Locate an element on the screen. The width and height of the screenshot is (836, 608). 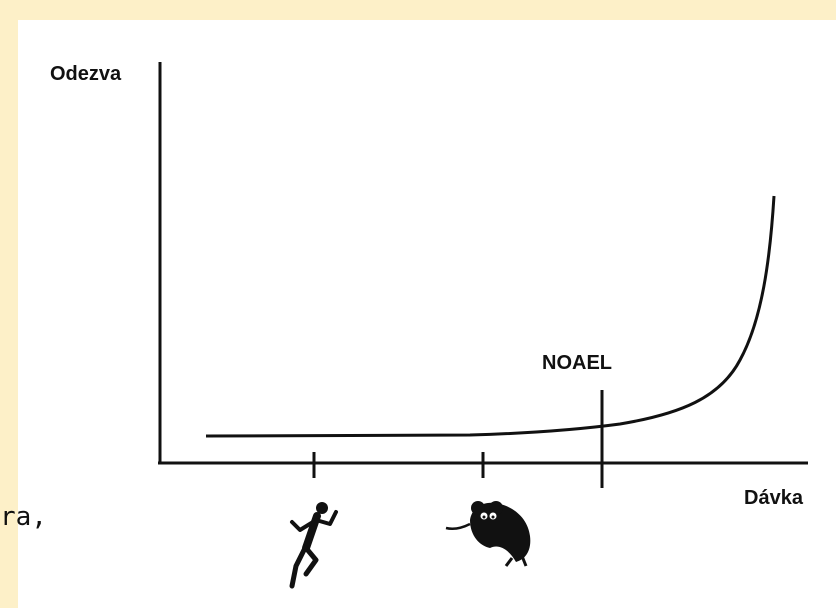
top-background-band is located at coordinates (418, 10).